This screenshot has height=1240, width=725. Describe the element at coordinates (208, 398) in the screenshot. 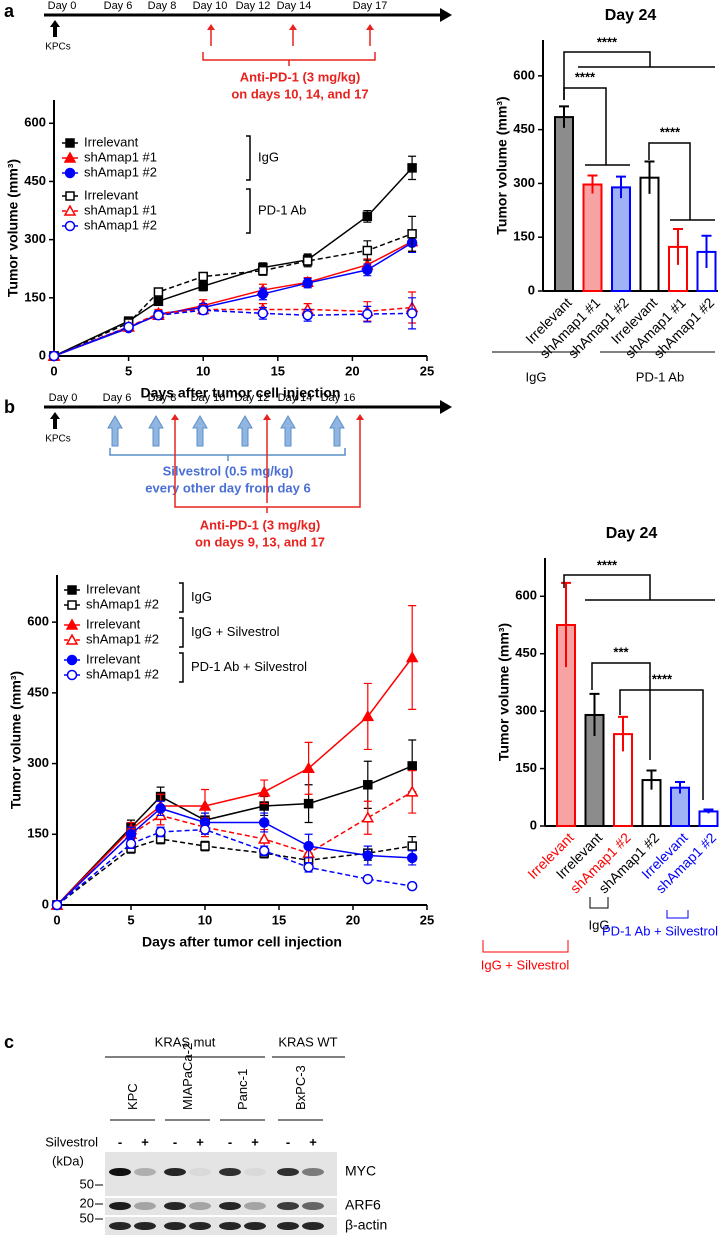

I see `day-label: Day 10` at that location.